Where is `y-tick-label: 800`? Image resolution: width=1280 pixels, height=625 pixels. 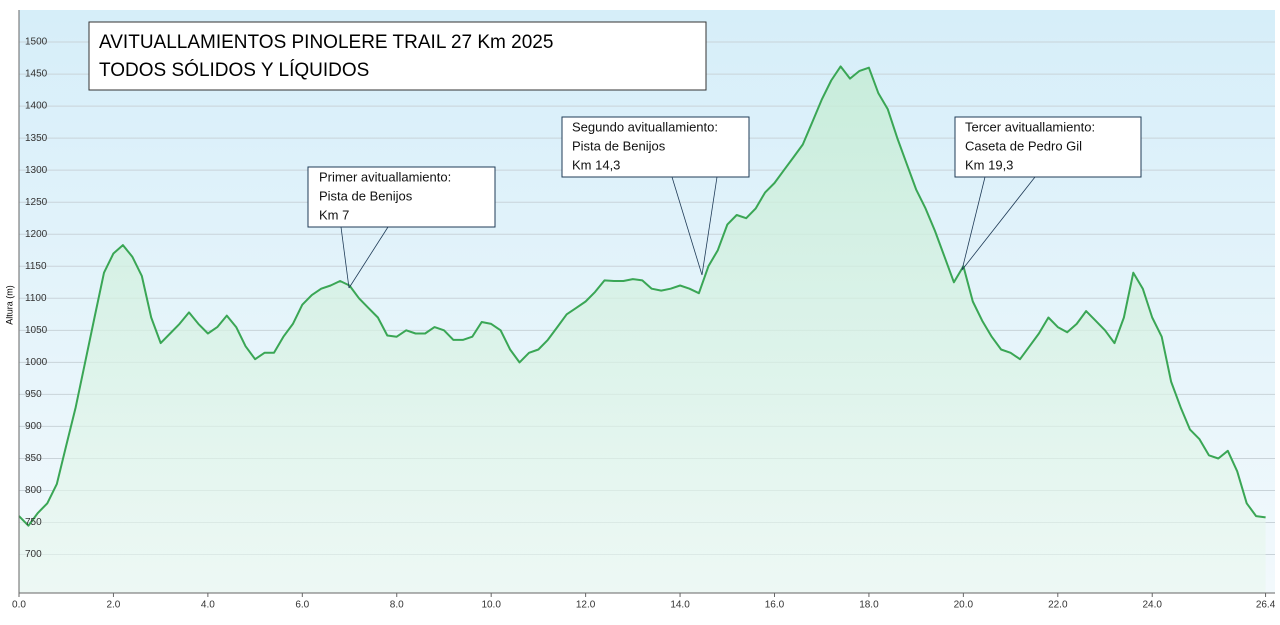
y-tick-label: 800 is located at coordinates (33, 490).